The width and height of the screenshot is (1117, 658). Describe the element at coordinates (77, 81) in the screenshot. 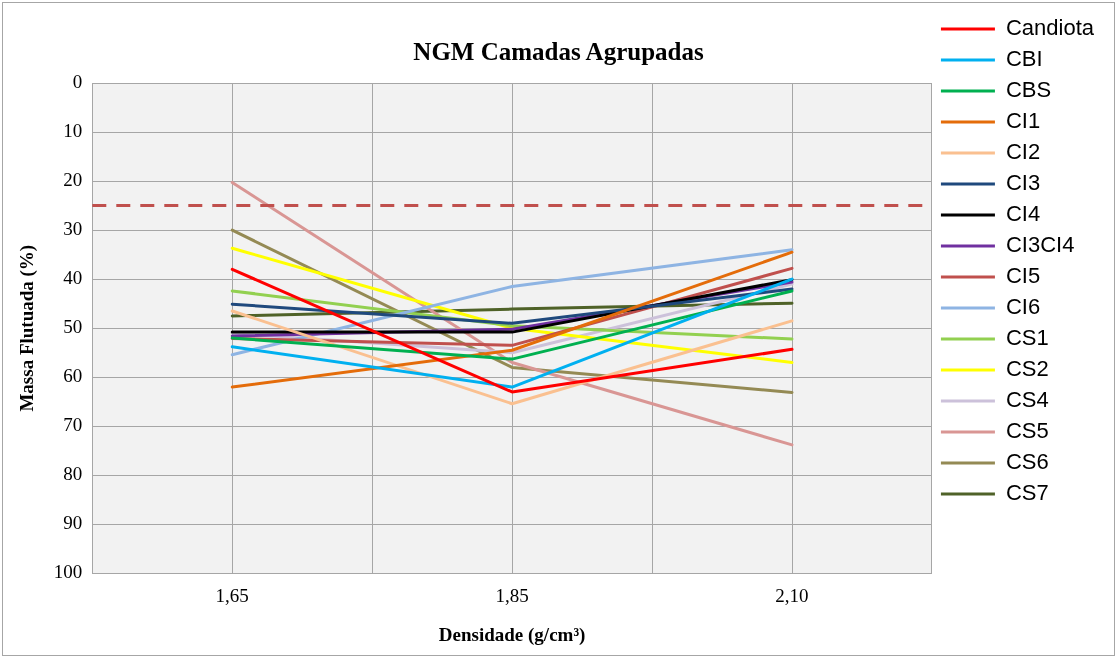

I see `y-tick-label: 0` at that location.